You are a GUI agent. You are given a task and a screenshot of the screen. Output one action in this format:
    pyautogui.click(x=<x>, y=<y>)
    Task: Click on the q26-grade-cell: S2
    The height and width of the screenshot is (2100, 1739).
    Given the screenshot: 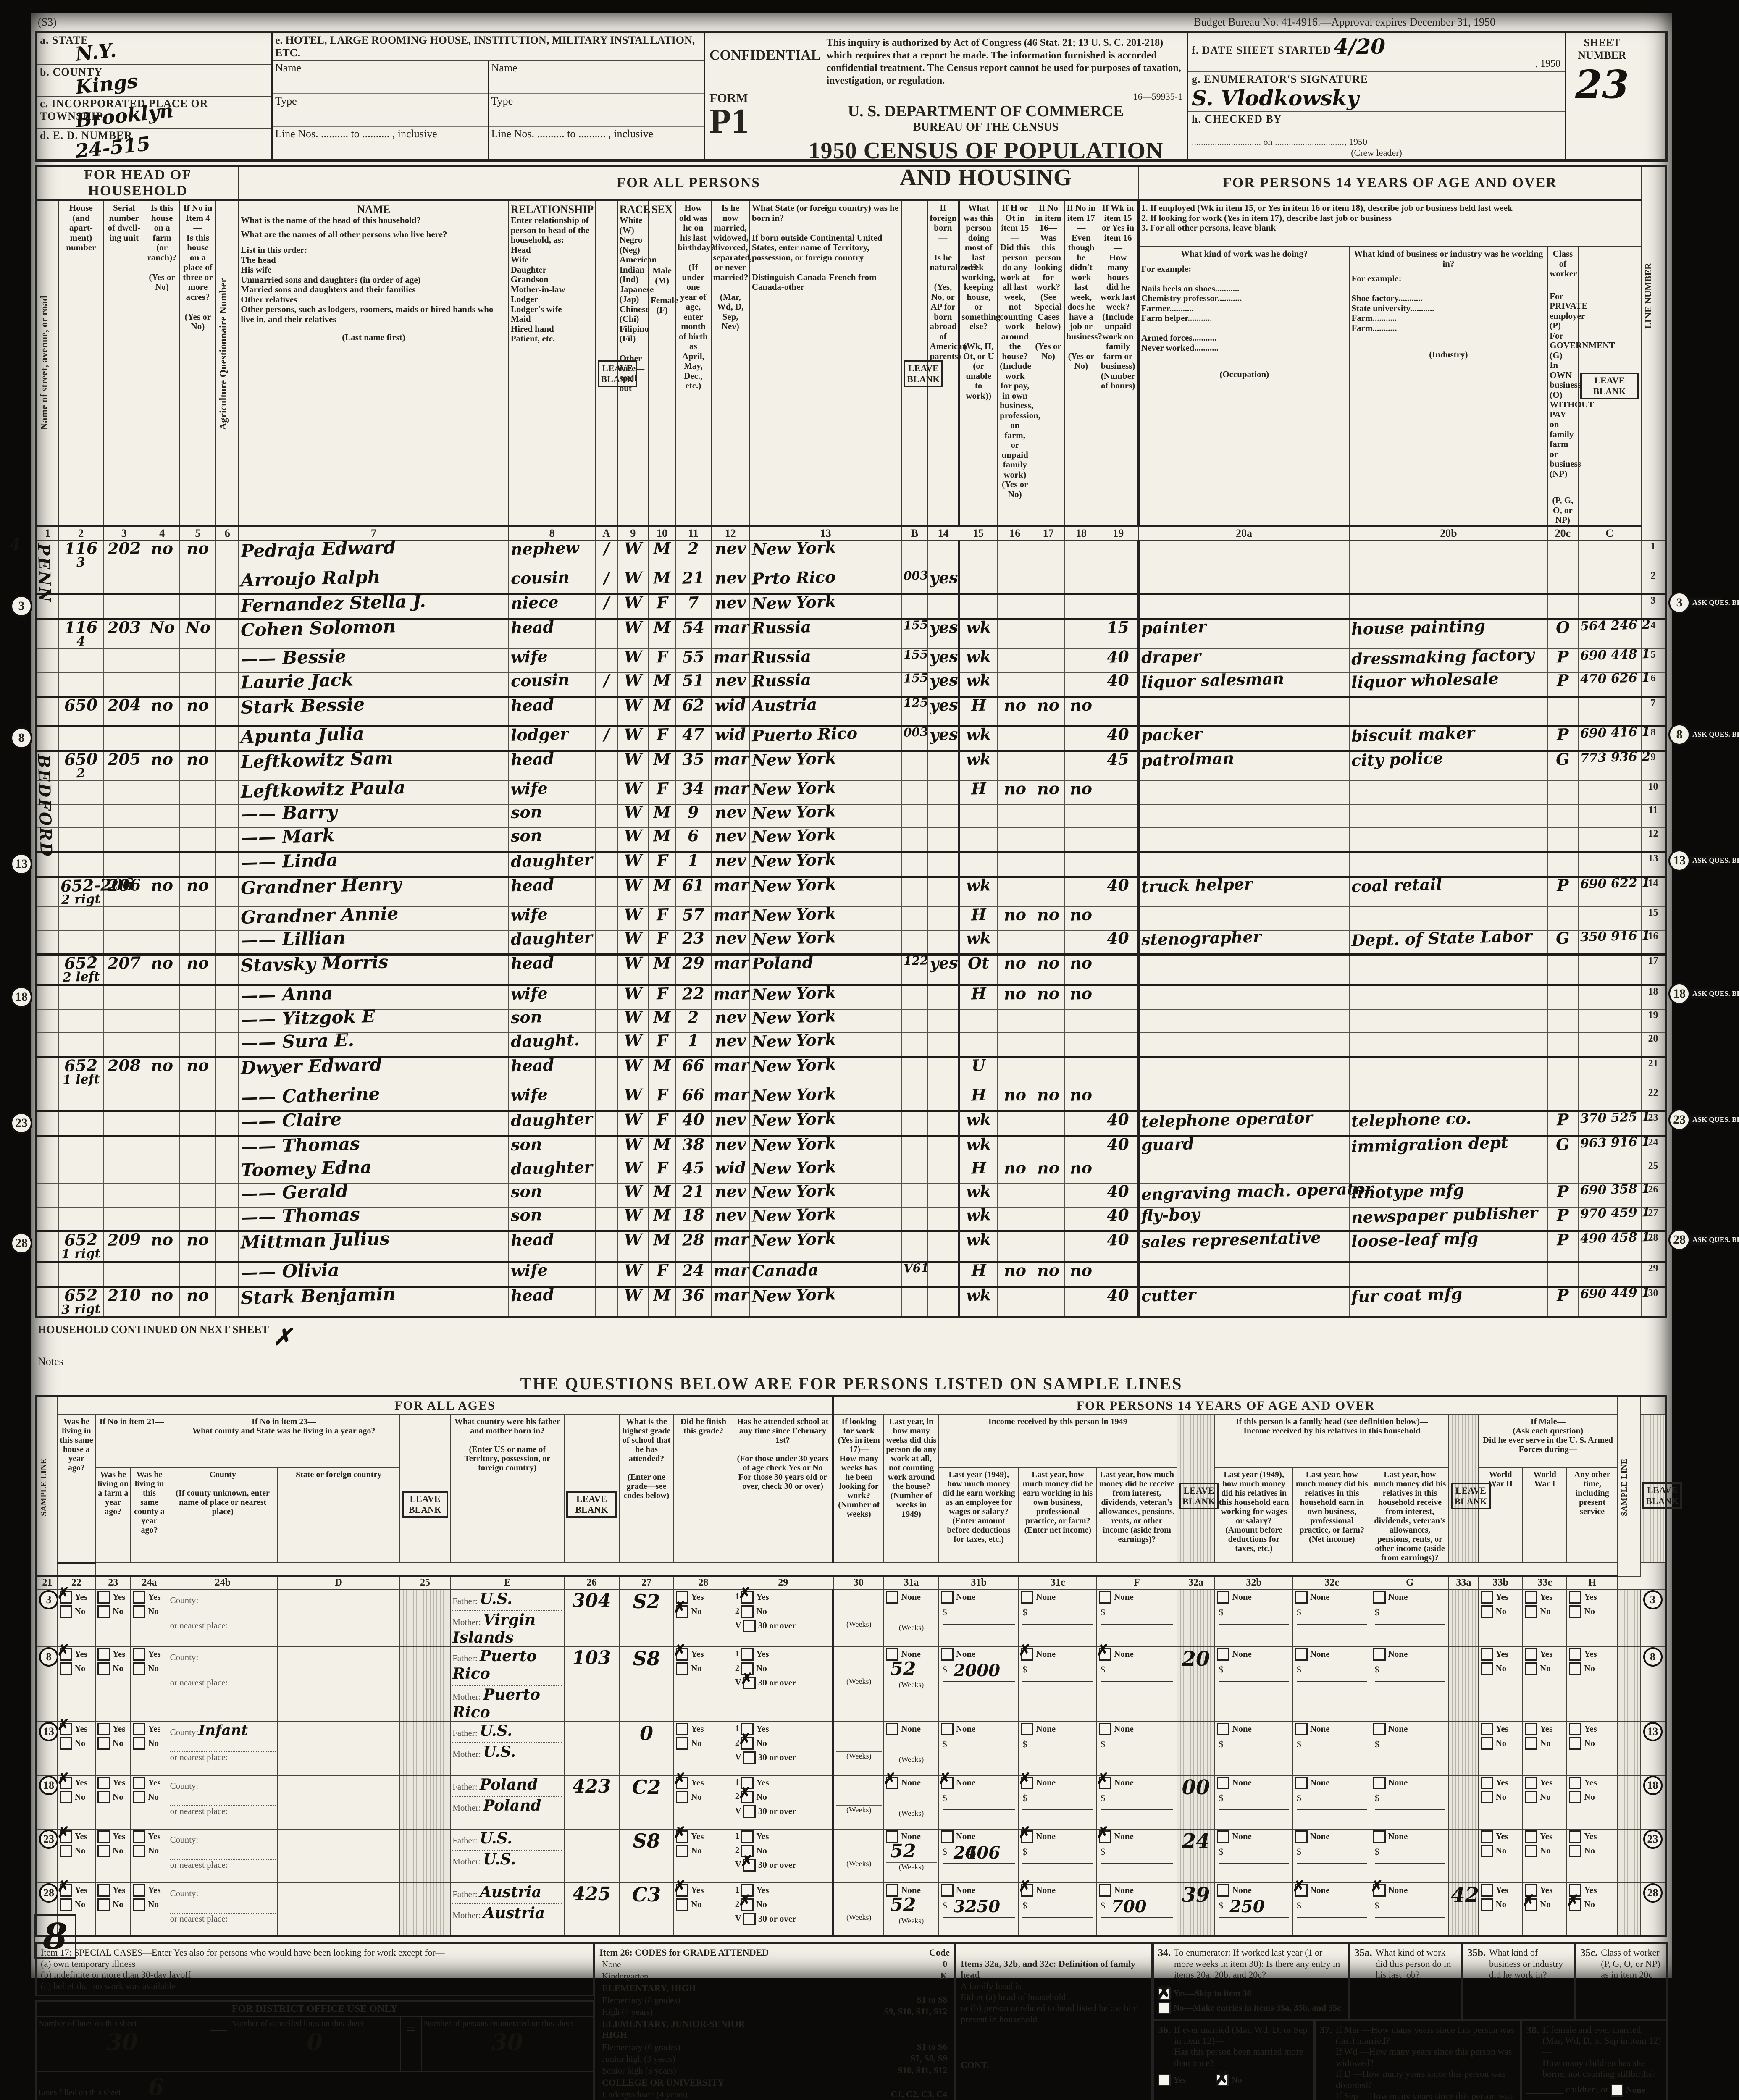 What is the action you would take?
    pyautogui.click(x=646, y=1618)
    